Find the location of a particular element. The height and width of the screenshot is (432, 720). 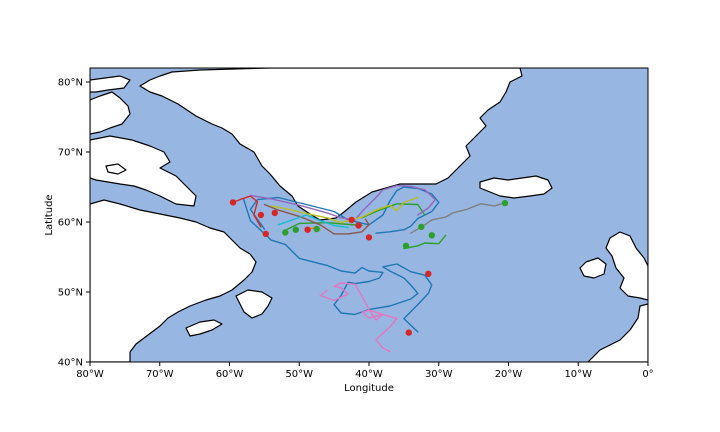

x-tick-label: 70°W is located at coordinates (160, 374).